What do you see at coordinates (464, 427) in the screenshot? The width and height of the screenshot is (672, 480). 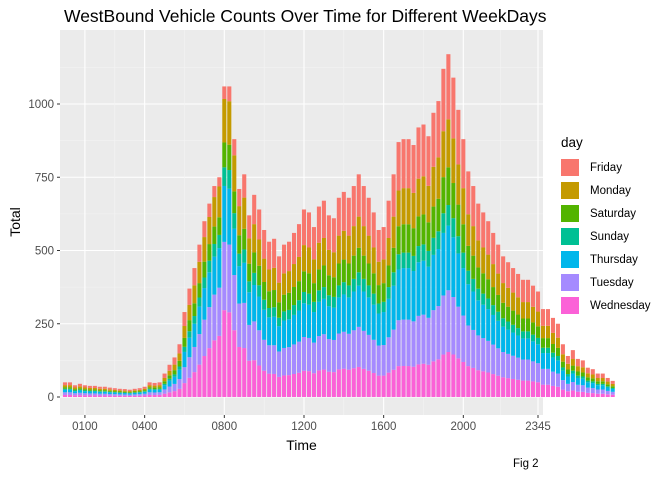 I see `x-tick-label: 2000` at bounding box center [464, 427].